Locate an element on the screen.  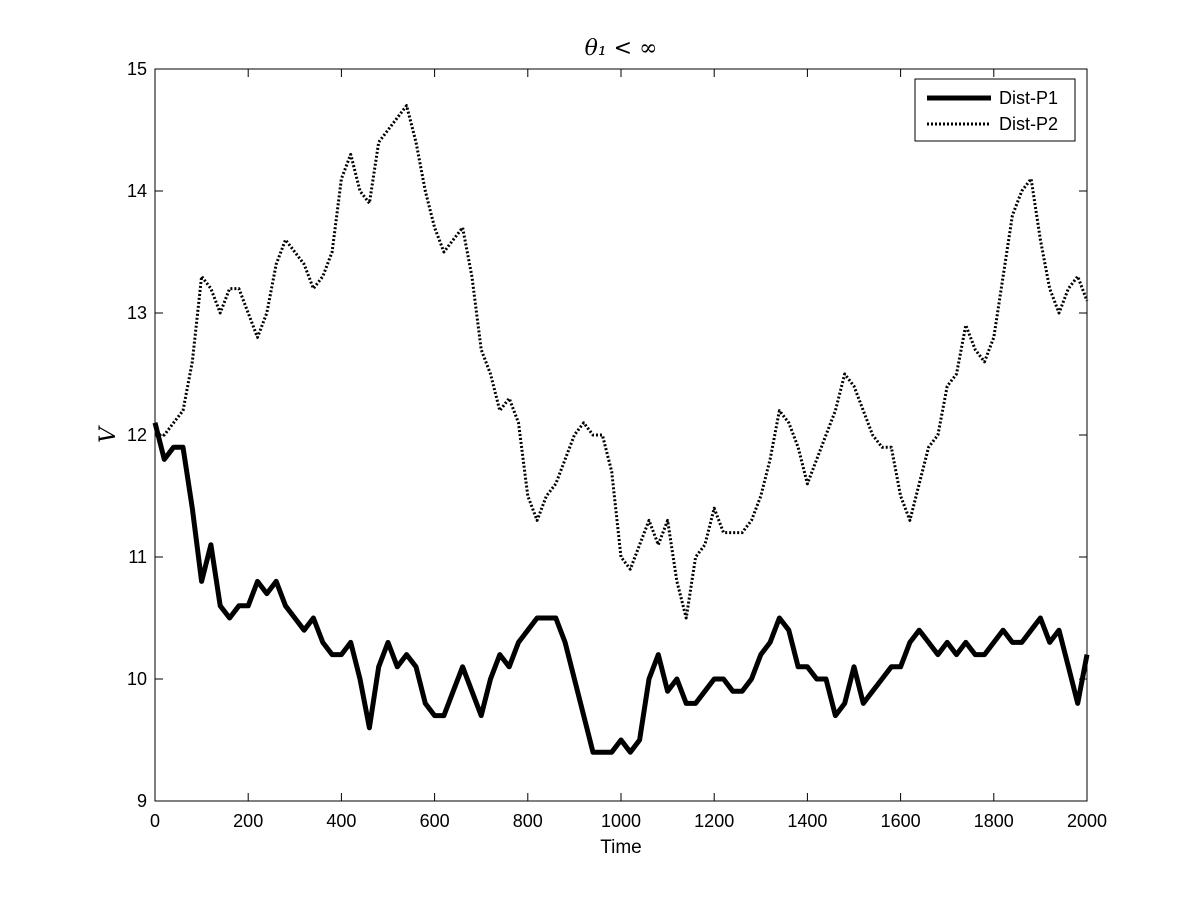
x-tick-label: 600 is located at coordinates (435, 821).